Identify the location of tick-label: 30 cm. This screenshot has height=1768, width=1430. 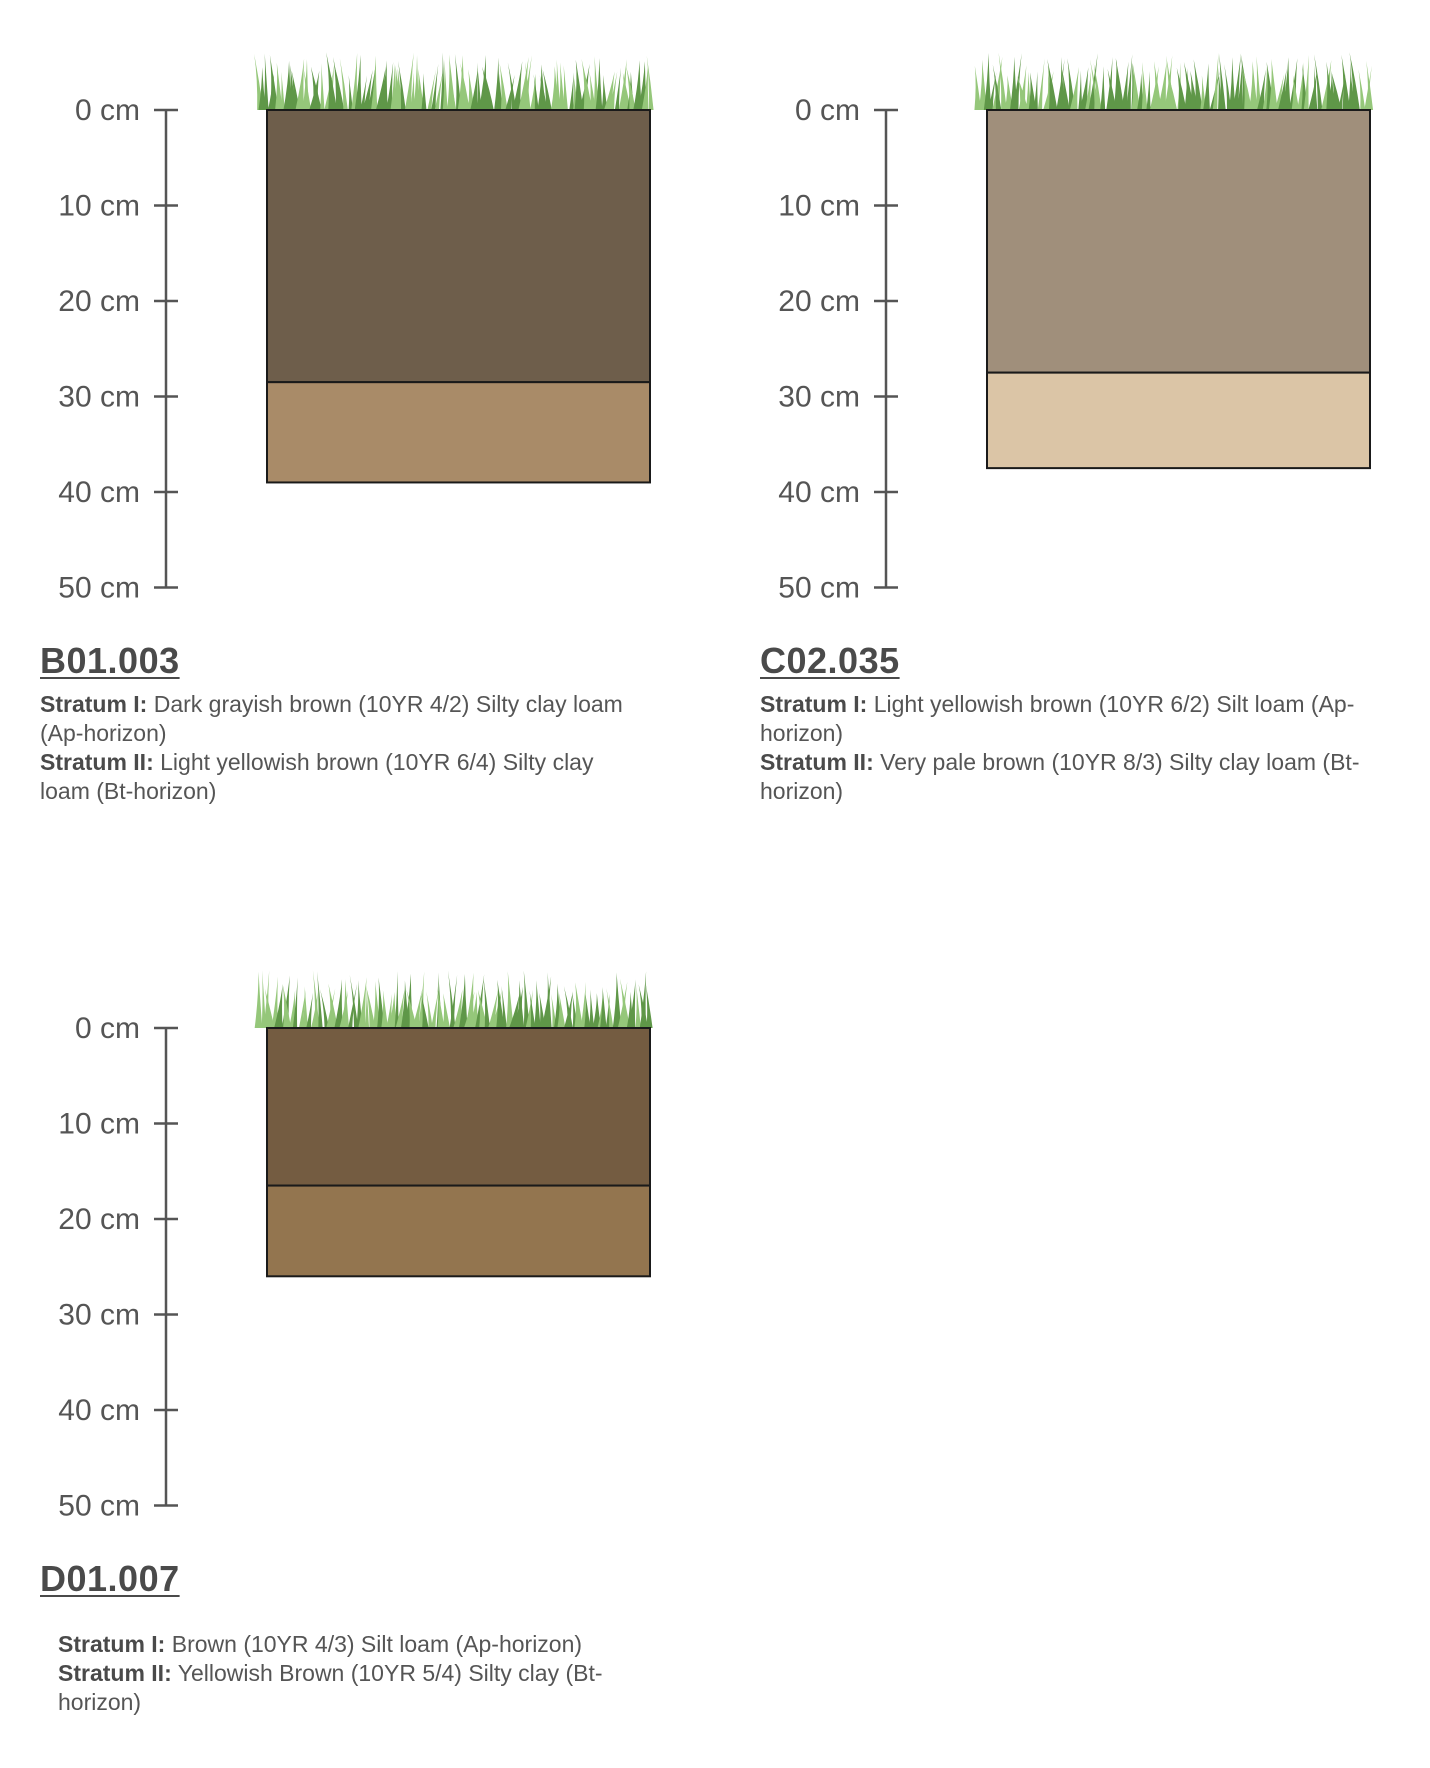
(99, 1315).